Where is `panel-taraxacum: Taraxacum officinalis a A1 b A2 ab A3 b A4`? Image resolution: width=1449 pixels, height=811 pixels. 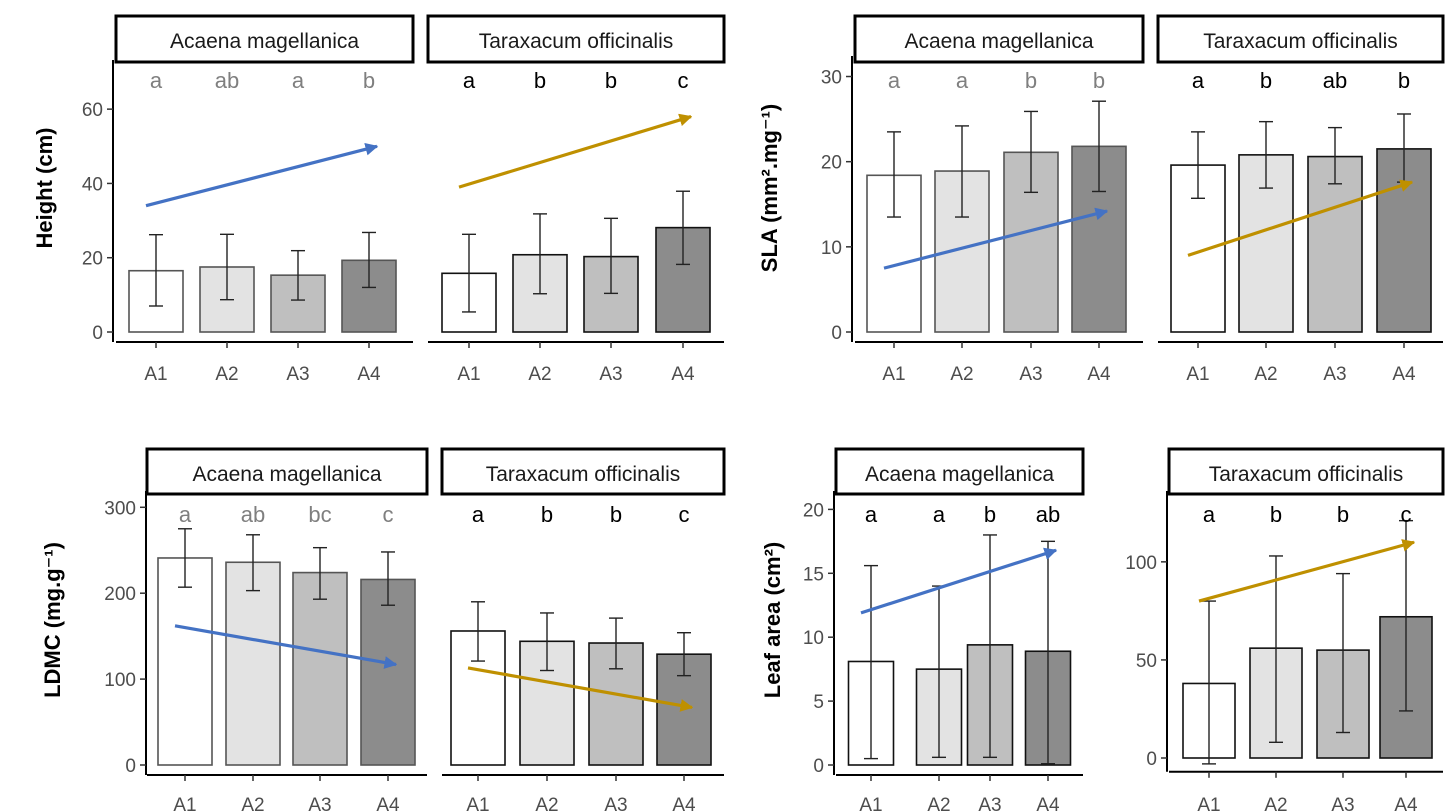
panel-taraxacum: Taraxacum officinalis a A1 b A2 ab A3 b A4 is located at coordinates (1300, 199).